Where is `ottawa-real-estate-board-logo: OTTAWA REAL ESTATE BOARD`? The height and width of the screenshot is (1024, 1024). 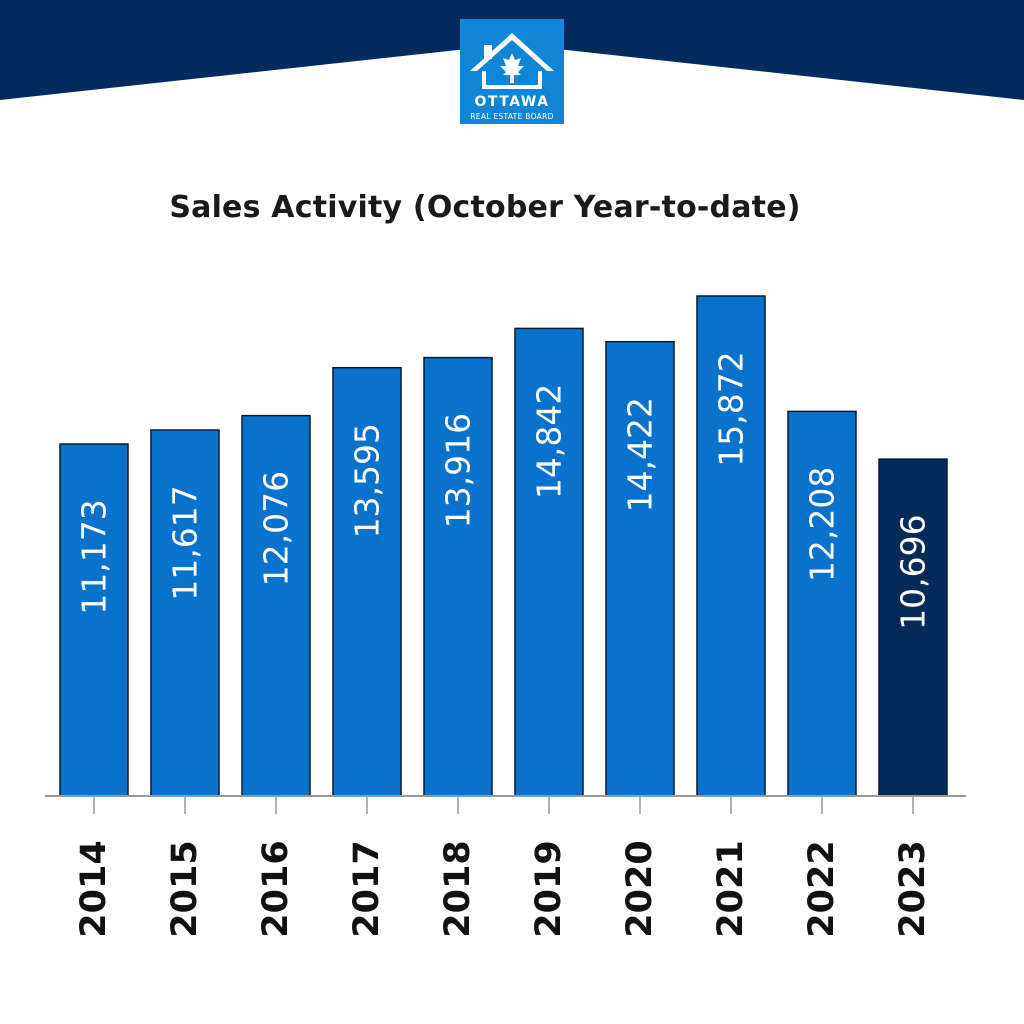
ottawa-real-estate-board-logo: OTTAWA REAL ESTATE BOARD is located at coordinates (512, 71).